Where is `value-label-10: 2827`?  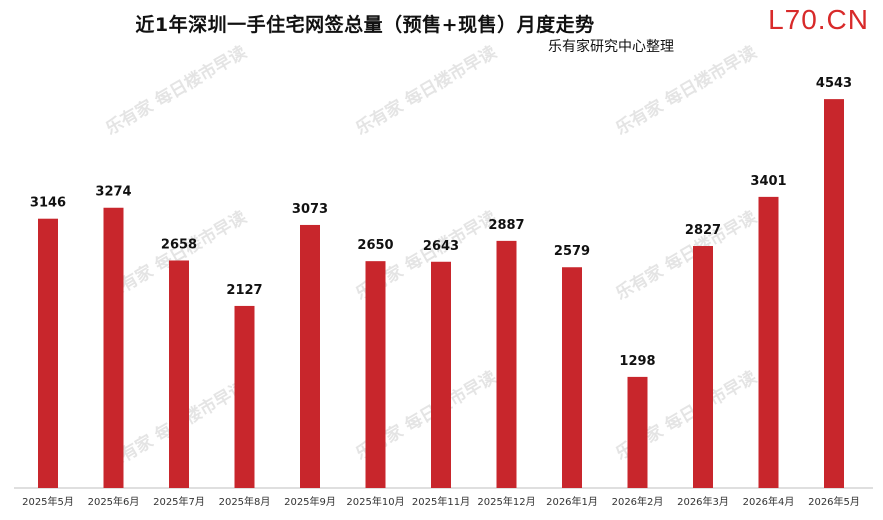
value-label-10: 2827 is located at coordinates (703, 230).